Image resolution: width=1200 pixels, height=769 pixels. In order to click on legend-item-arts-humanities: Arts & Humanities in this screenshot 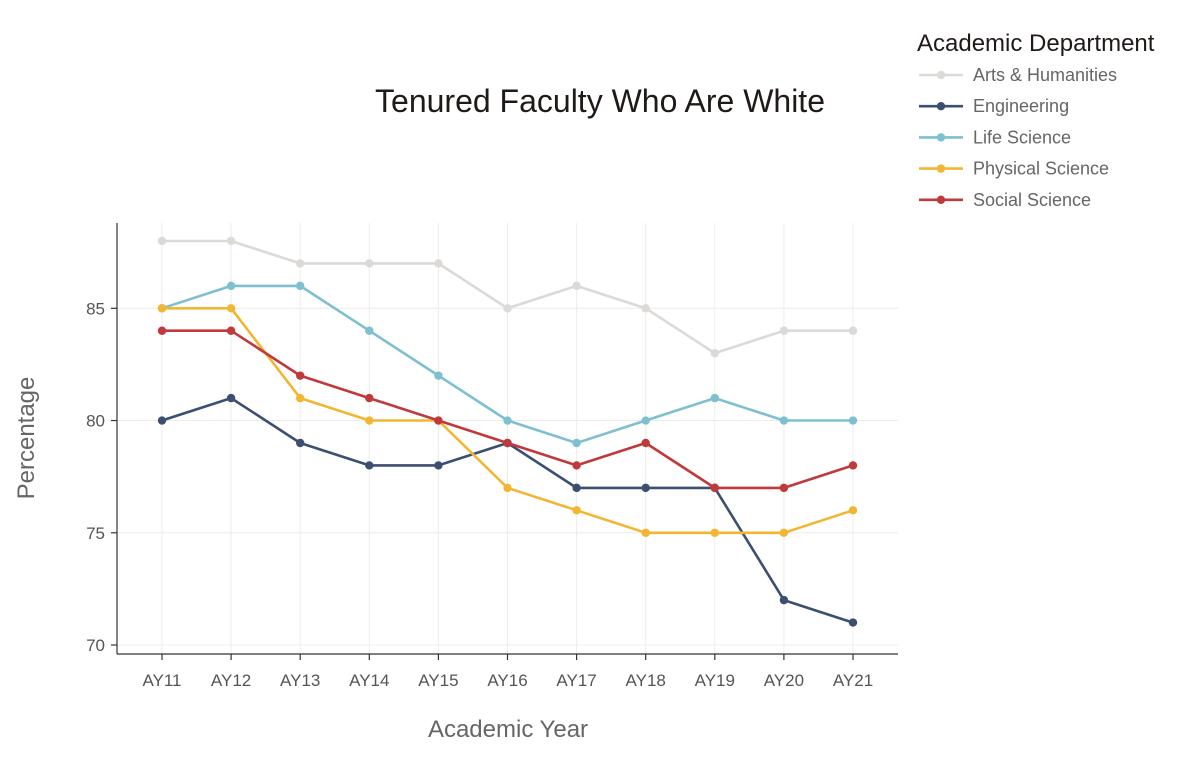, I will do `click(1018, 75)`.